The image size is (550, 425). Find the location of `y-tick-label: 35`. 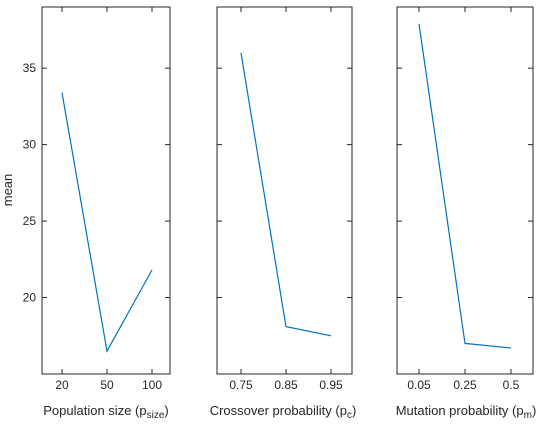

y-tick-label: 35 is located at coordinates (30, 68).